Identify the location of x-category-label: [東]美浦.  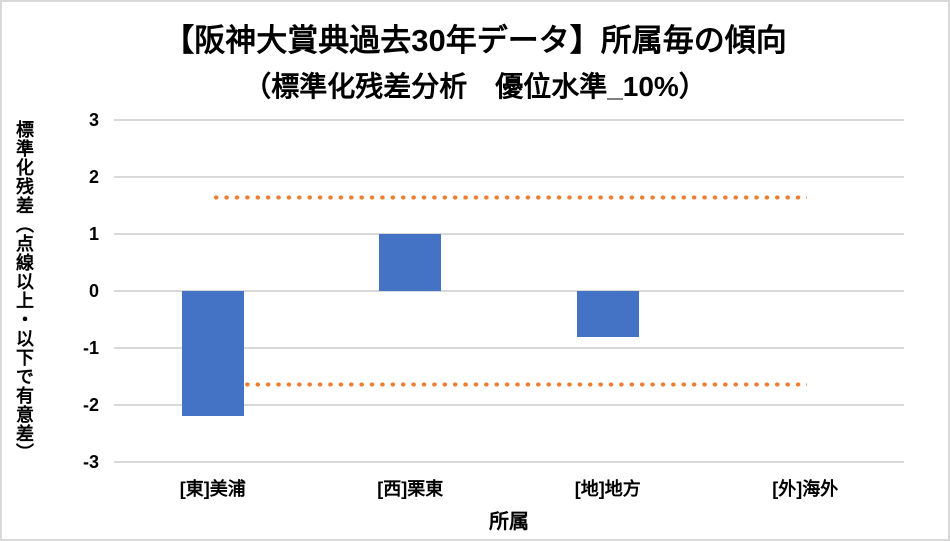
(212, 489).